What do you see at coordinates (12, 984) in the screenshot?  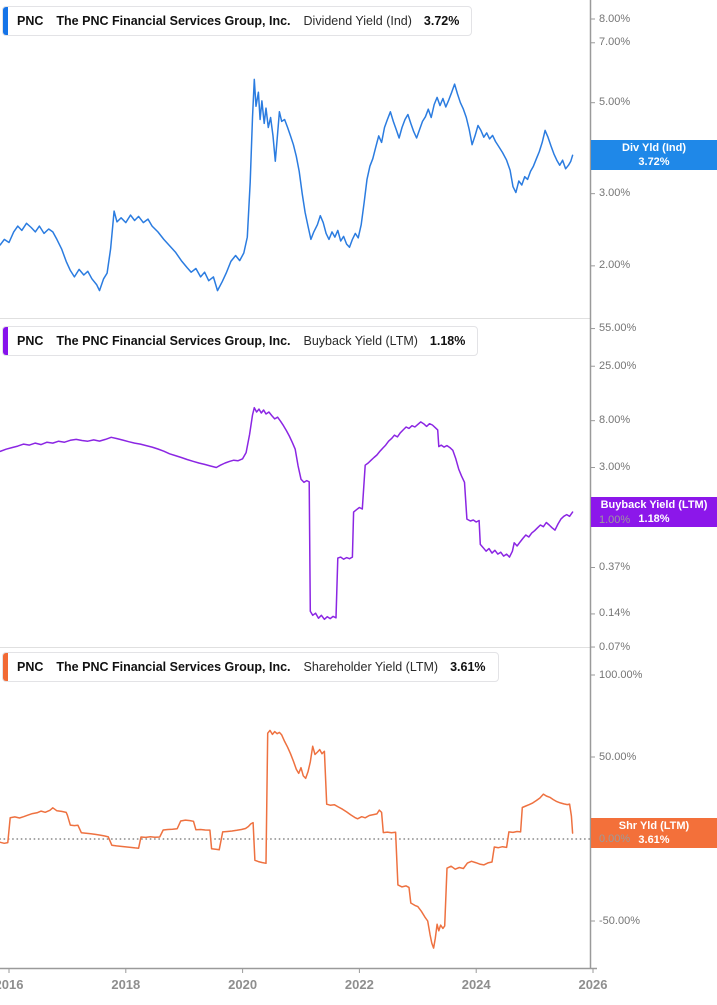 I see `x-tick-label: 2016` at bounding box center [12, 984].